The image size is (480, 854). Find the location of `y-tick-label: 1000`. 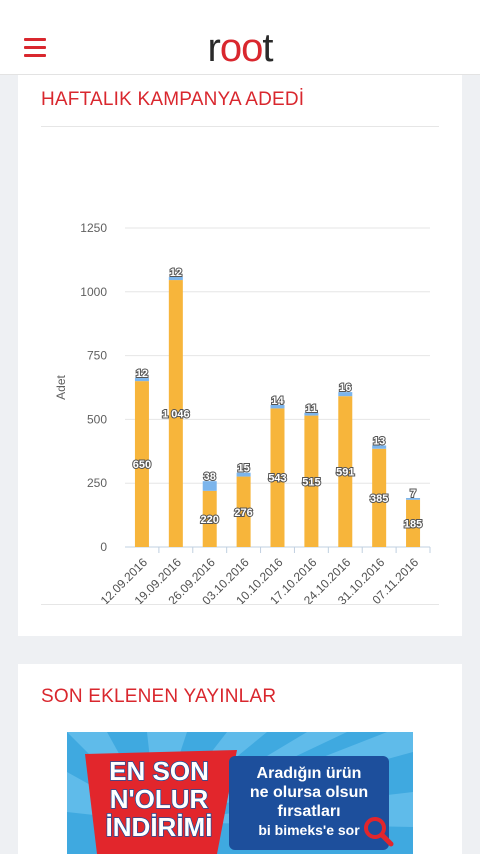

y-tick-label: 1000 is located at coordinates (93, 292).